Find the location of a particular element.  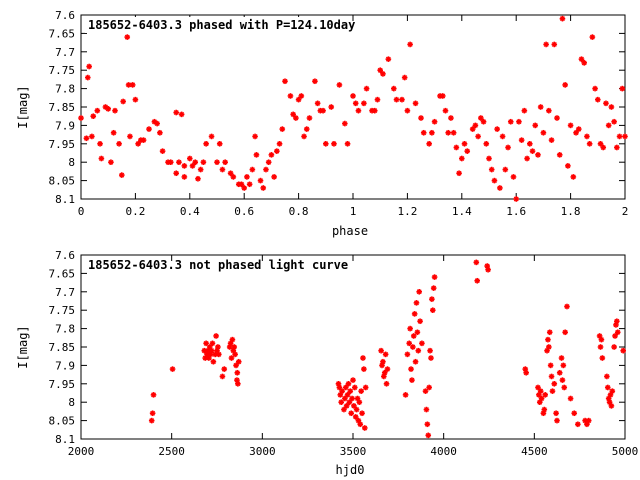

unphased-x-tick-label: 2500 is located at coordinates (171, 451).